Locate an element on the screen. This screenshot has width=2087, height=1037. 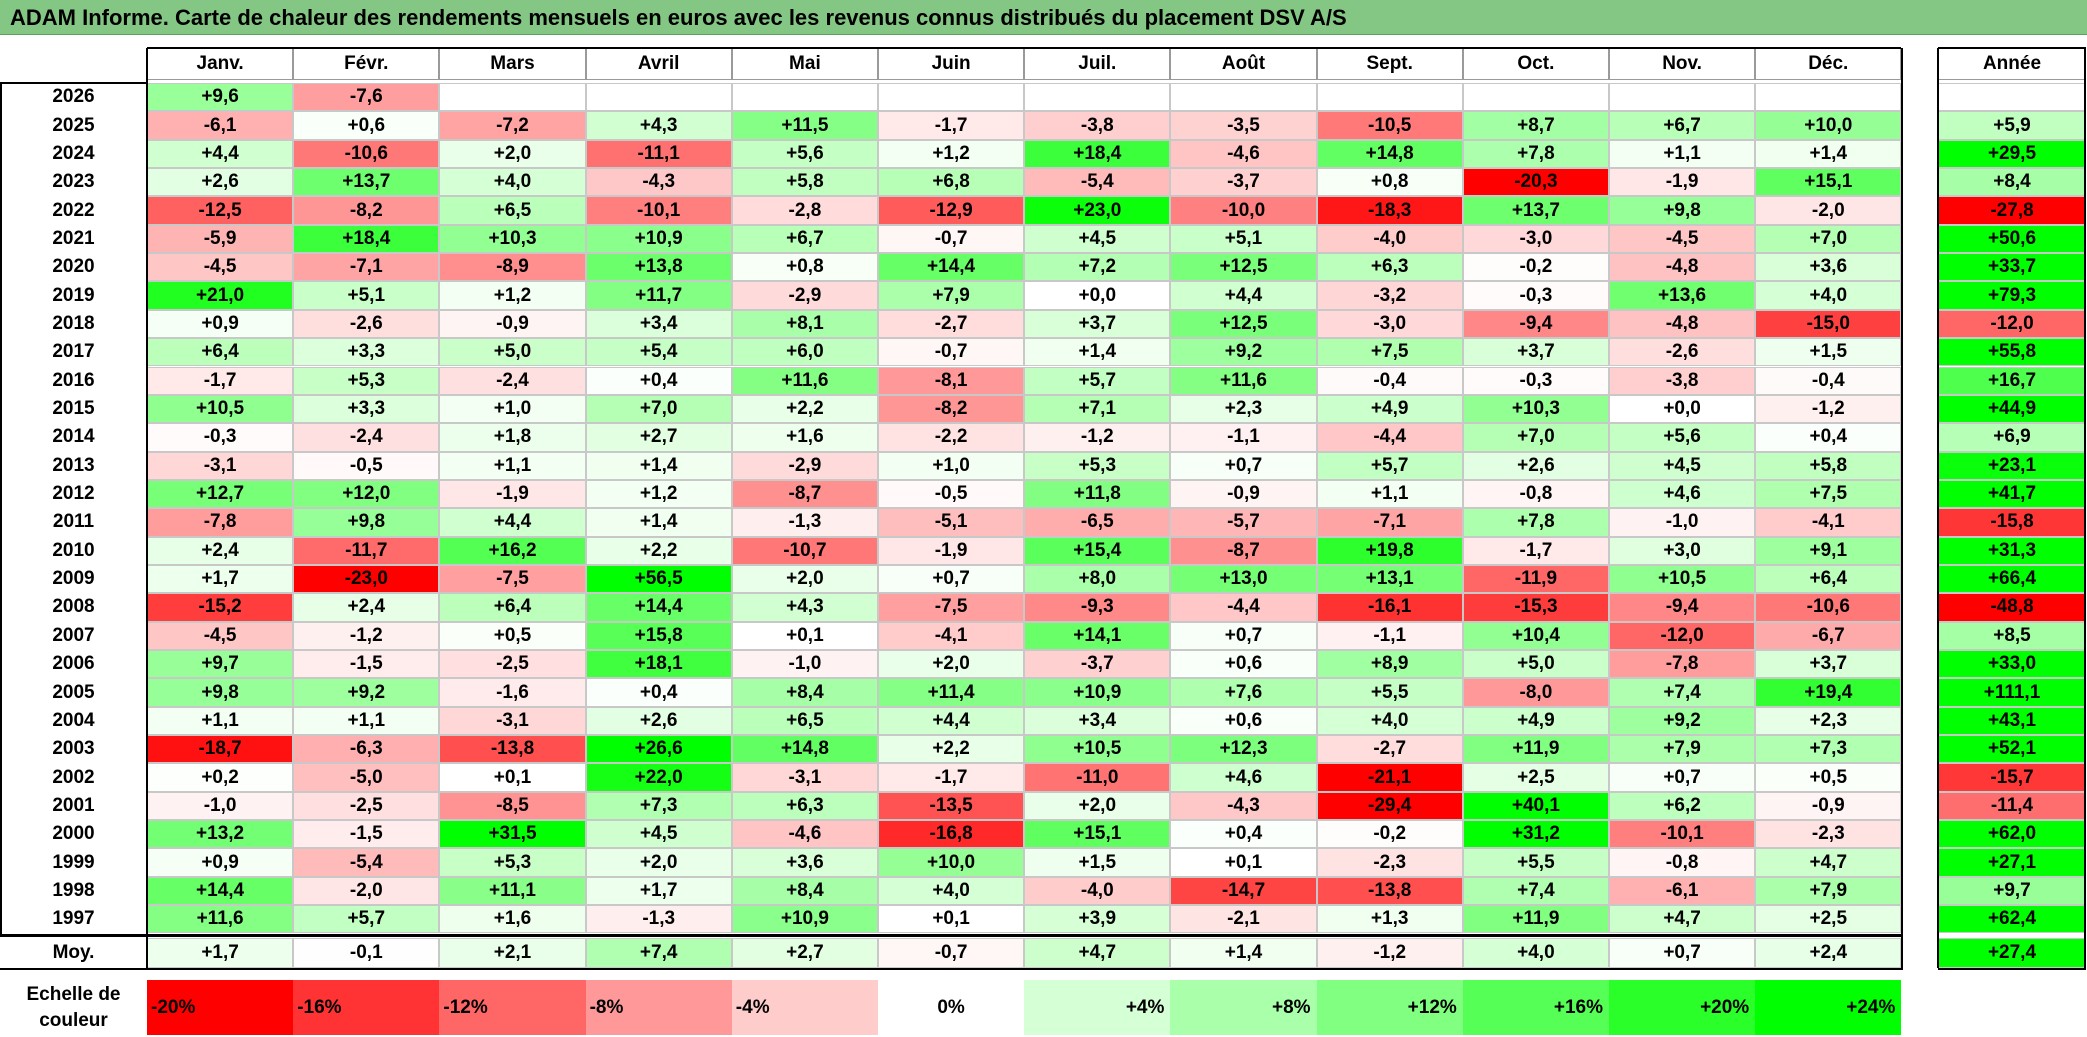
row-year-label: 2026 is located at coordinates (73, 97).